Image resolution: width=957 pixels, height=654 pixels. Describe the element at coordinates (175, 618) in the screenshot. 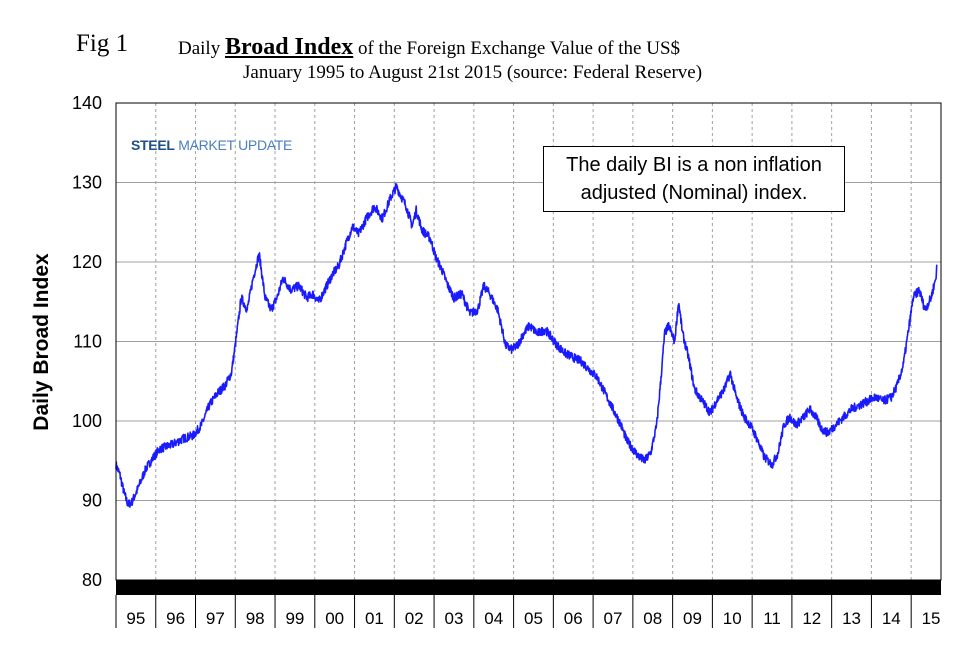

I see `x-tick-label: 96` at that location.